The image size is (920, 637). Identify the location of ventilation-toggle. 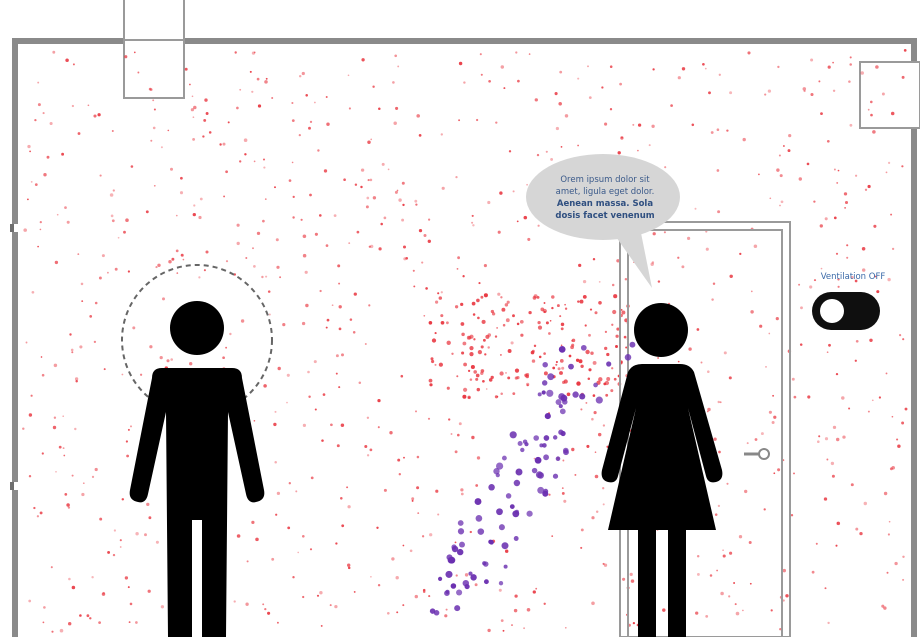
(846, 311).